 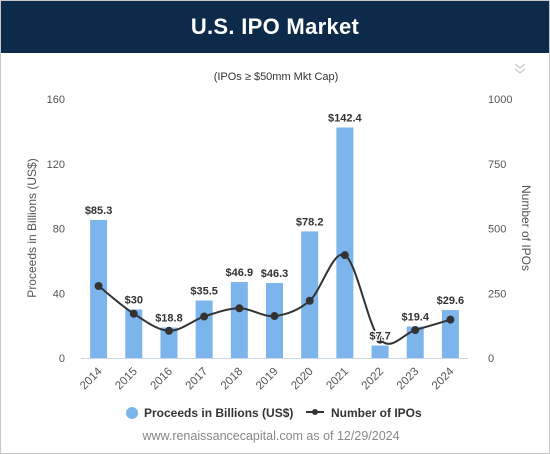 What do you see at coordinates (62, 359) in the screenshot?
I see `y-left-tick-label: 0` at bounding box center [62, 359].